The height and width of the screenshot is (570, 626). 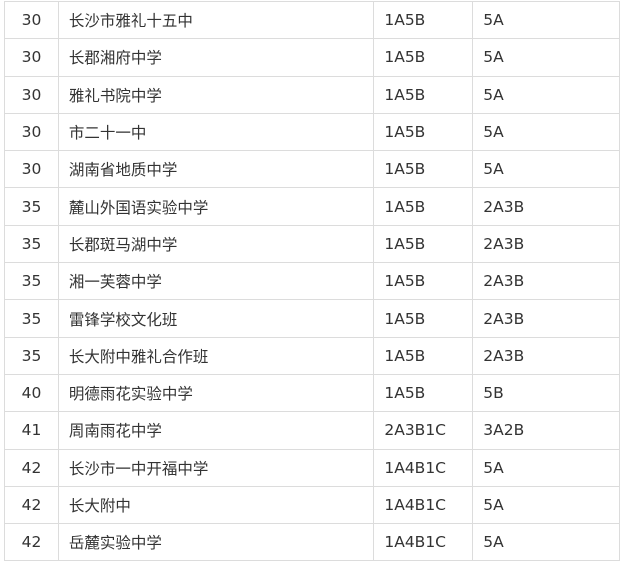 I want to click on table-row: 42 长大附中 1A4B1C 5A, so click(x=312, y=505).